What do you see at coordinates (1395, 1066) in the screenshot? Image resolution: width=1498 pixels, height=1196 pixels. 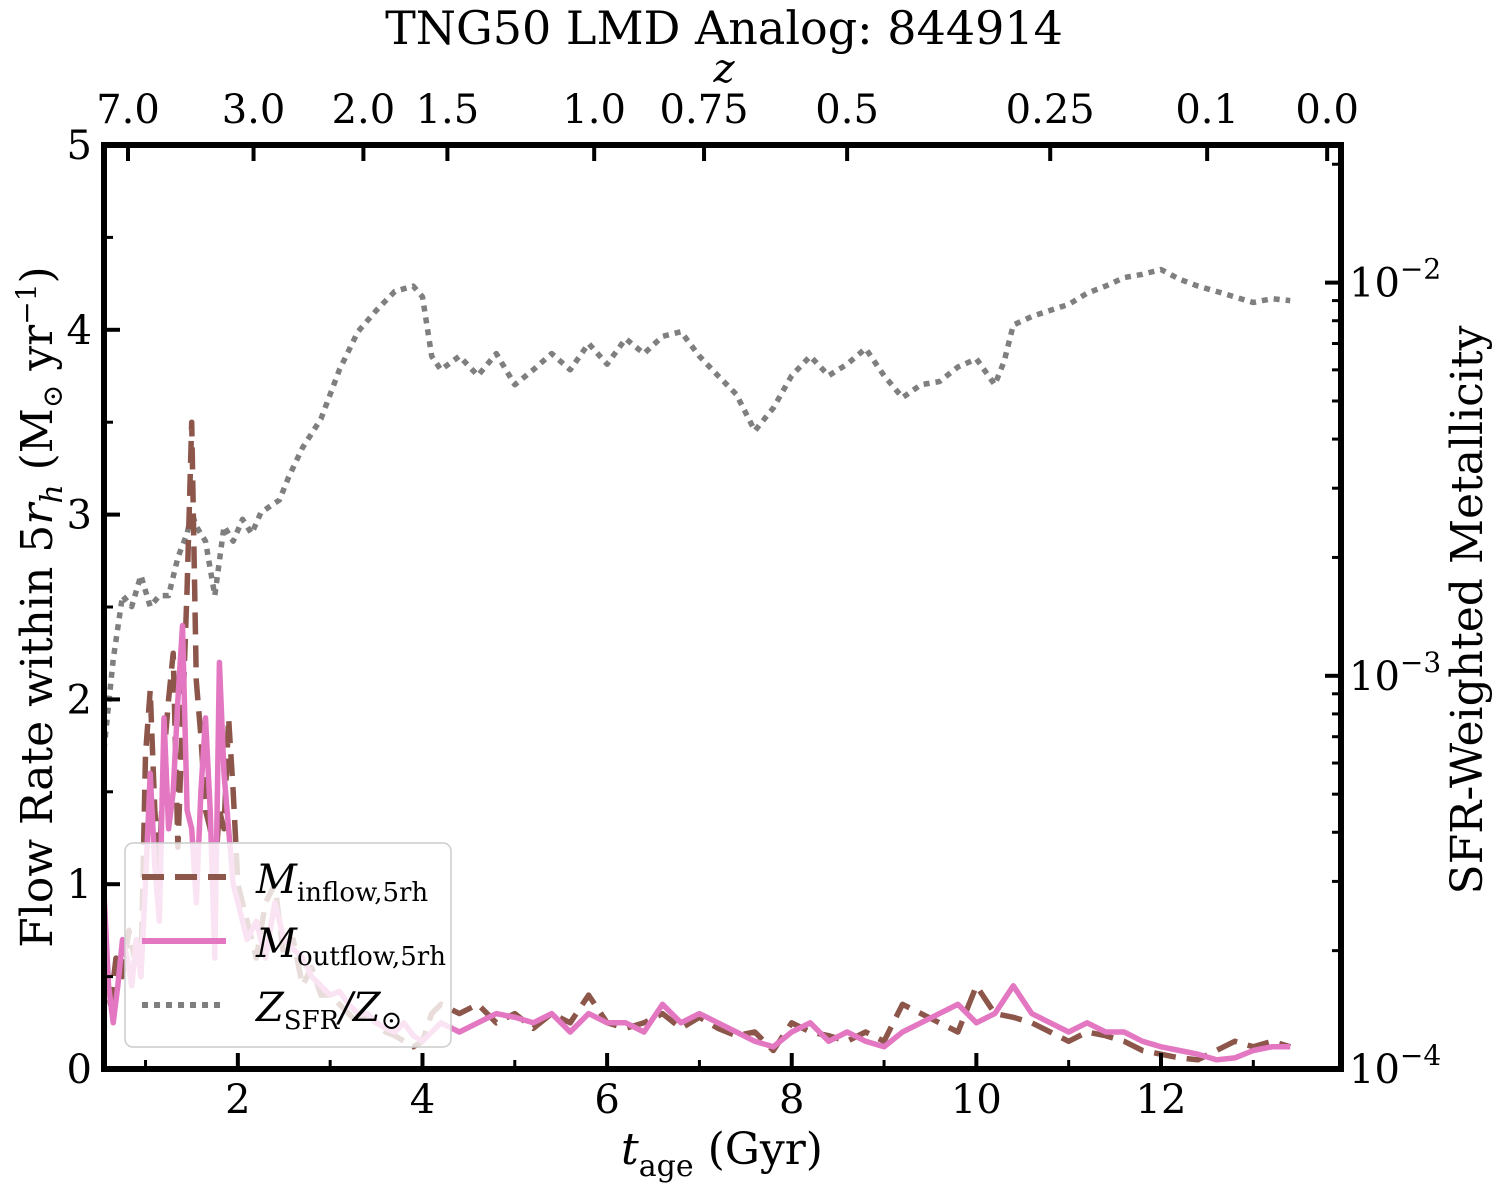 I see `y-right-tick-label: 10⁻⁴` at bounding box center [1395, 1066].